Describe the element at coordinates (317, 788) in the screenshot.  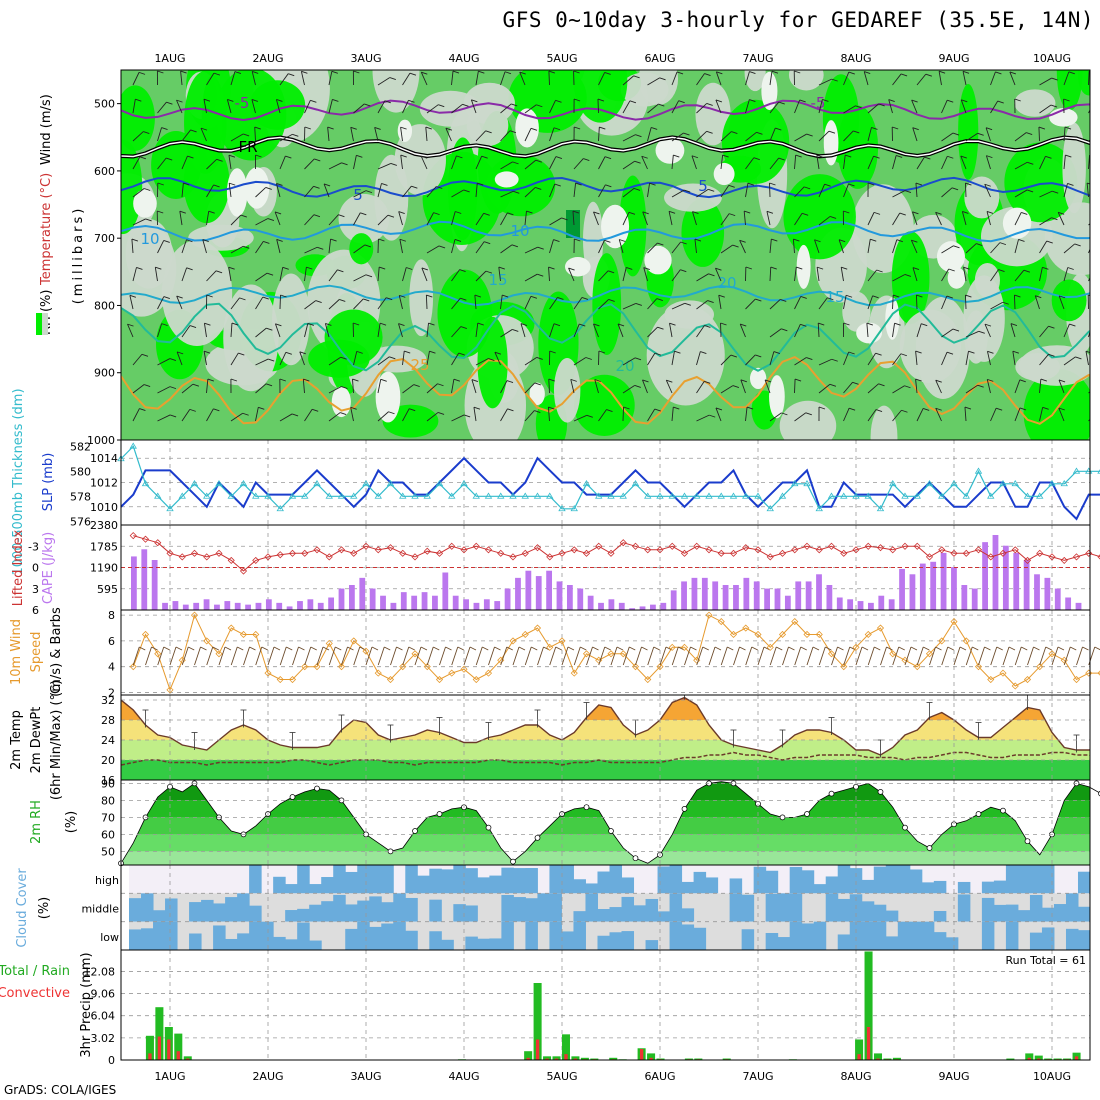
I see `rh-point` at that location.